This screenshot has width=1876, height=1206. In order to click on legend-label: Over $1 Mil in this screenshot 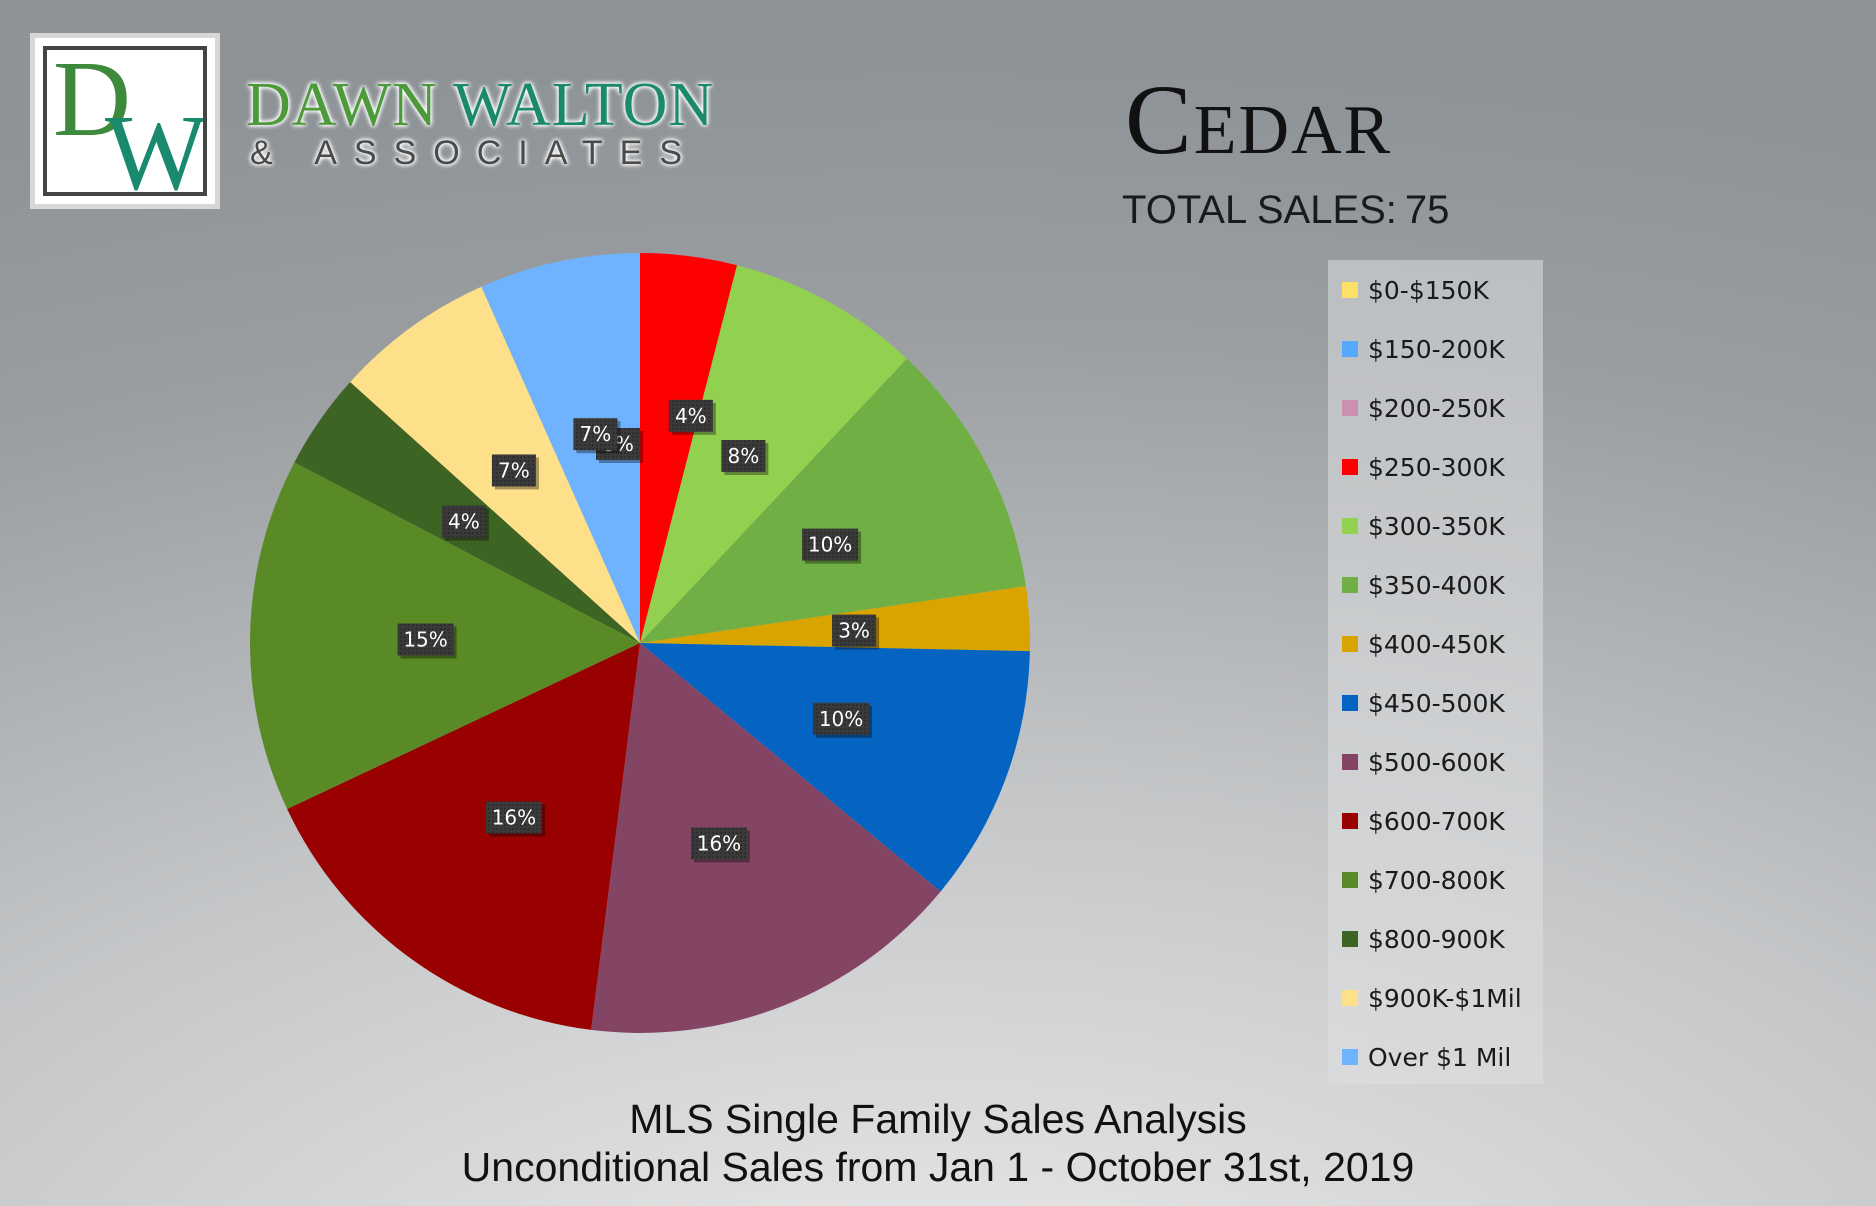, I will do `click(1440, 1057)`.